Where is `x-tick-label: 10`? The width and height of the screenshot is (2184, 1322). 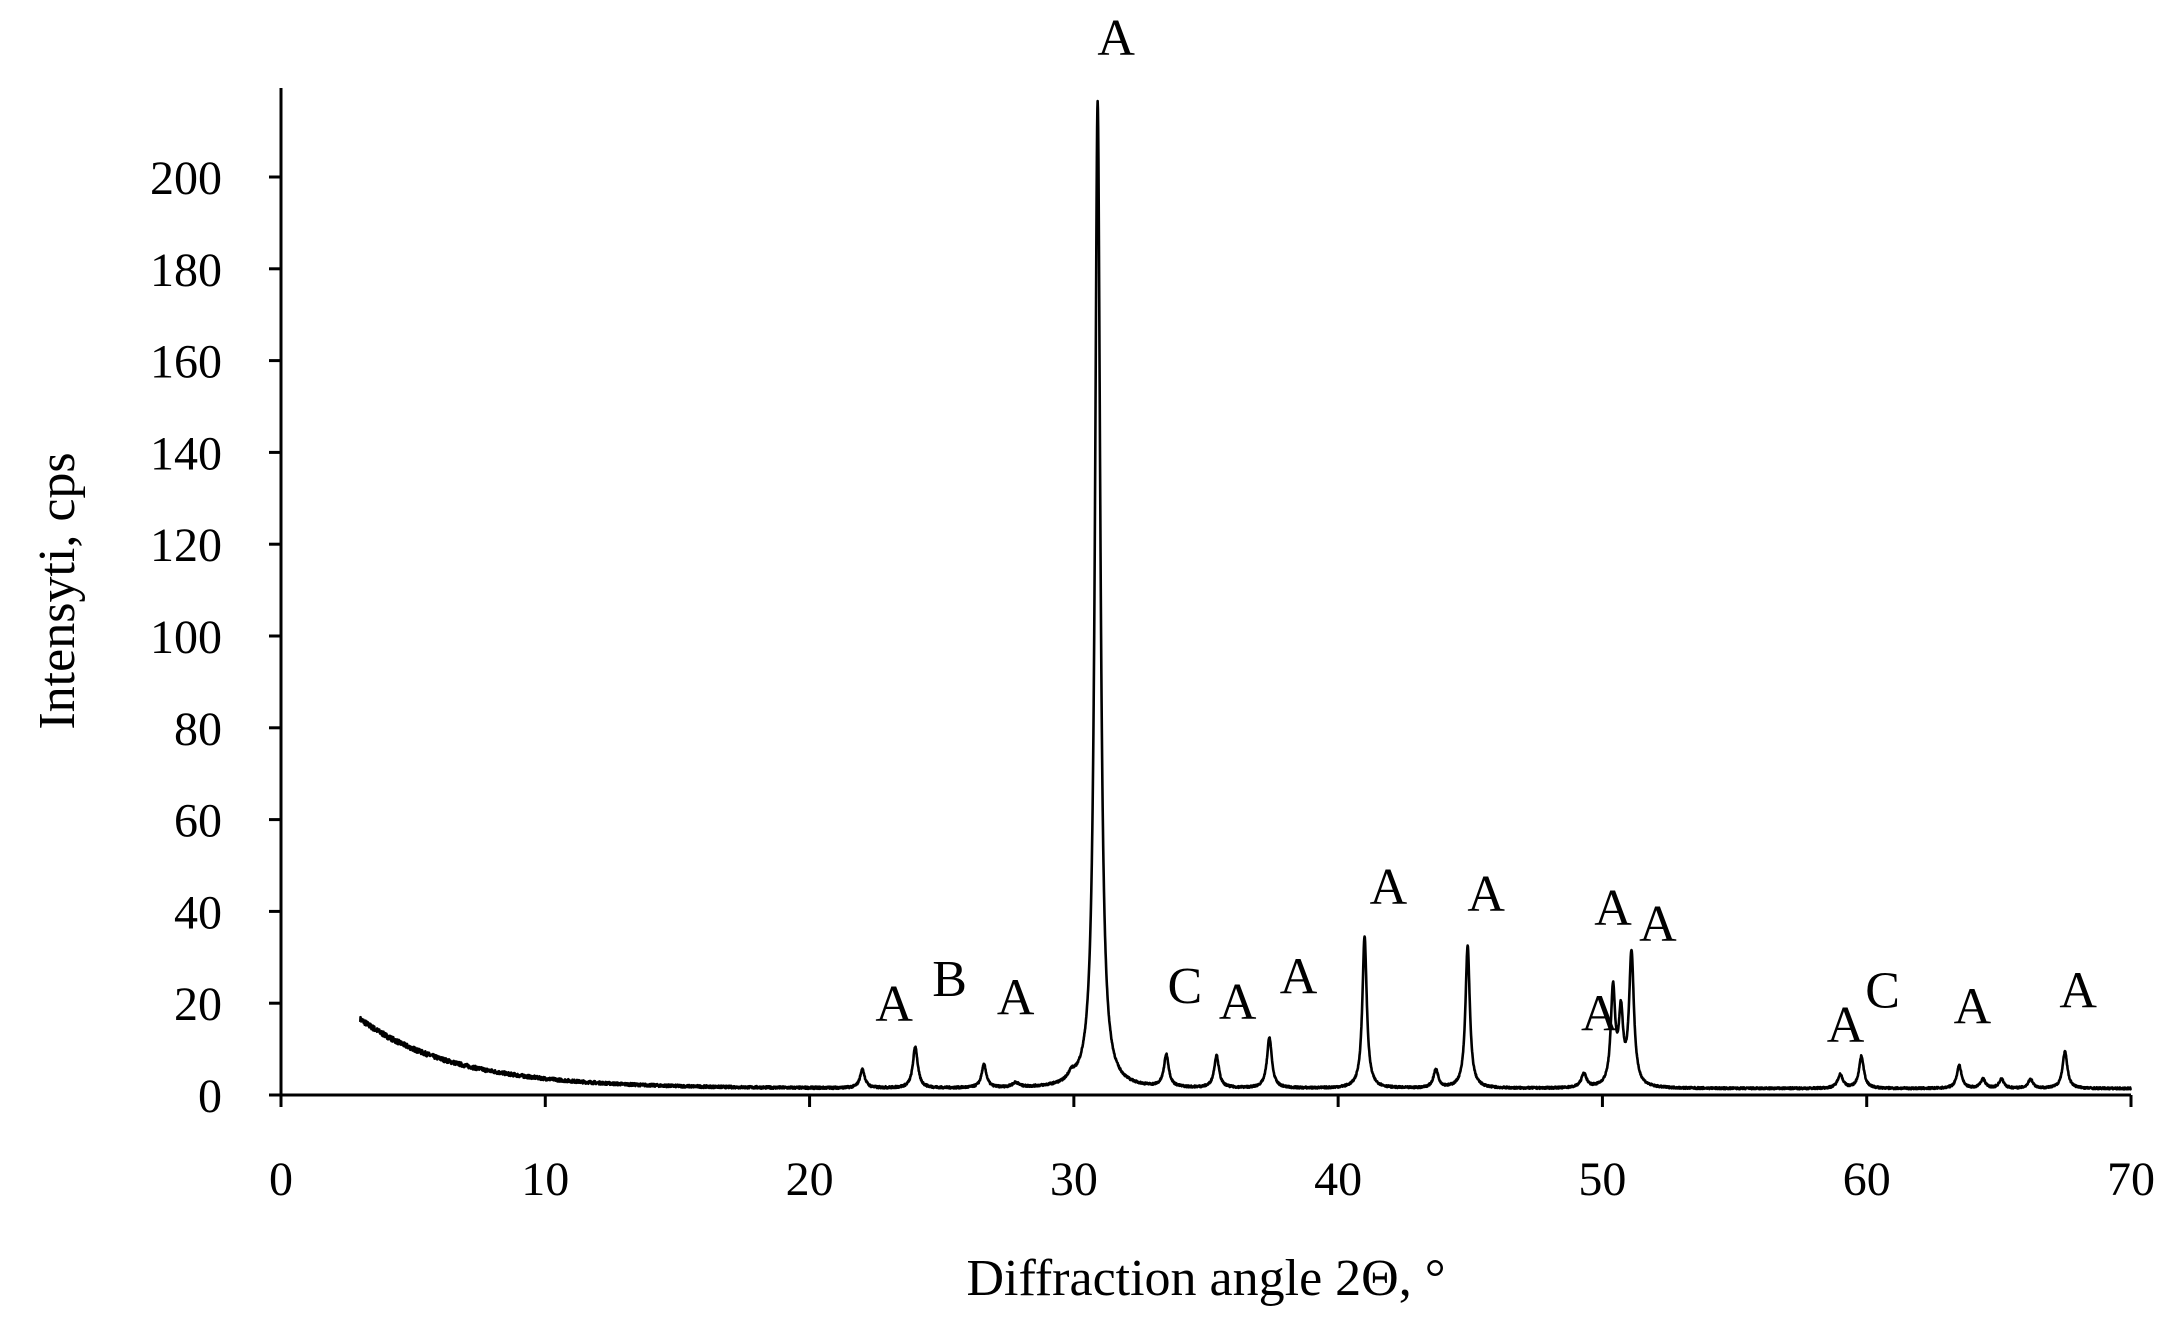 x-tick-label: 10 is located at coordinates (545, 1179).